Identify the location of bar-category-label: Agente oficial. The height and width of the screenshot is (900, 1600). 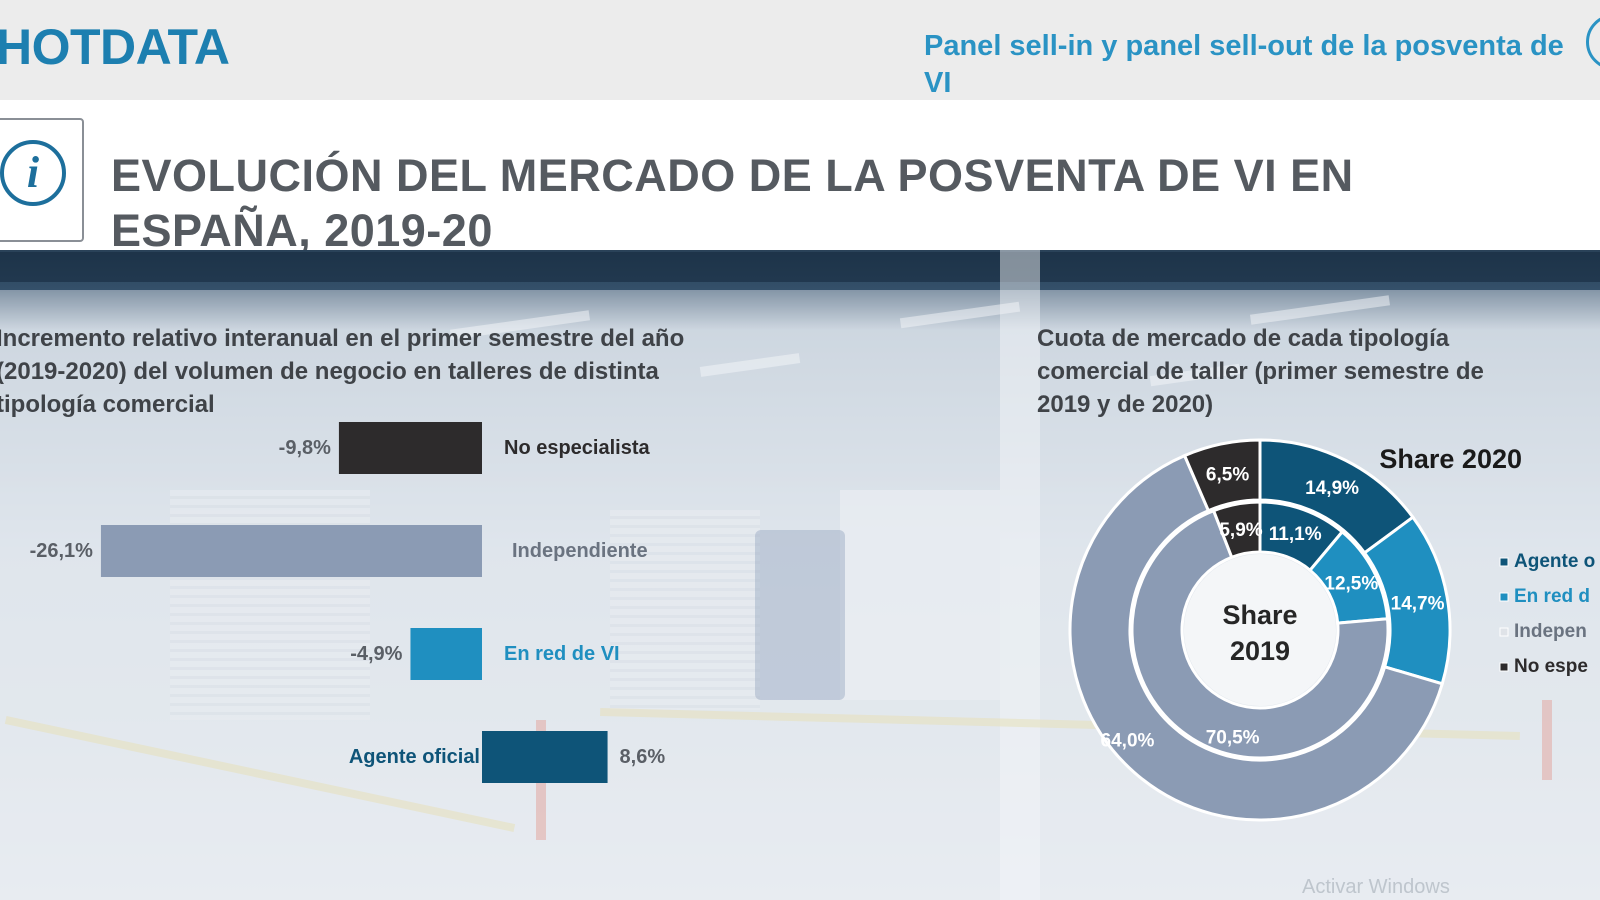
(414, 757).